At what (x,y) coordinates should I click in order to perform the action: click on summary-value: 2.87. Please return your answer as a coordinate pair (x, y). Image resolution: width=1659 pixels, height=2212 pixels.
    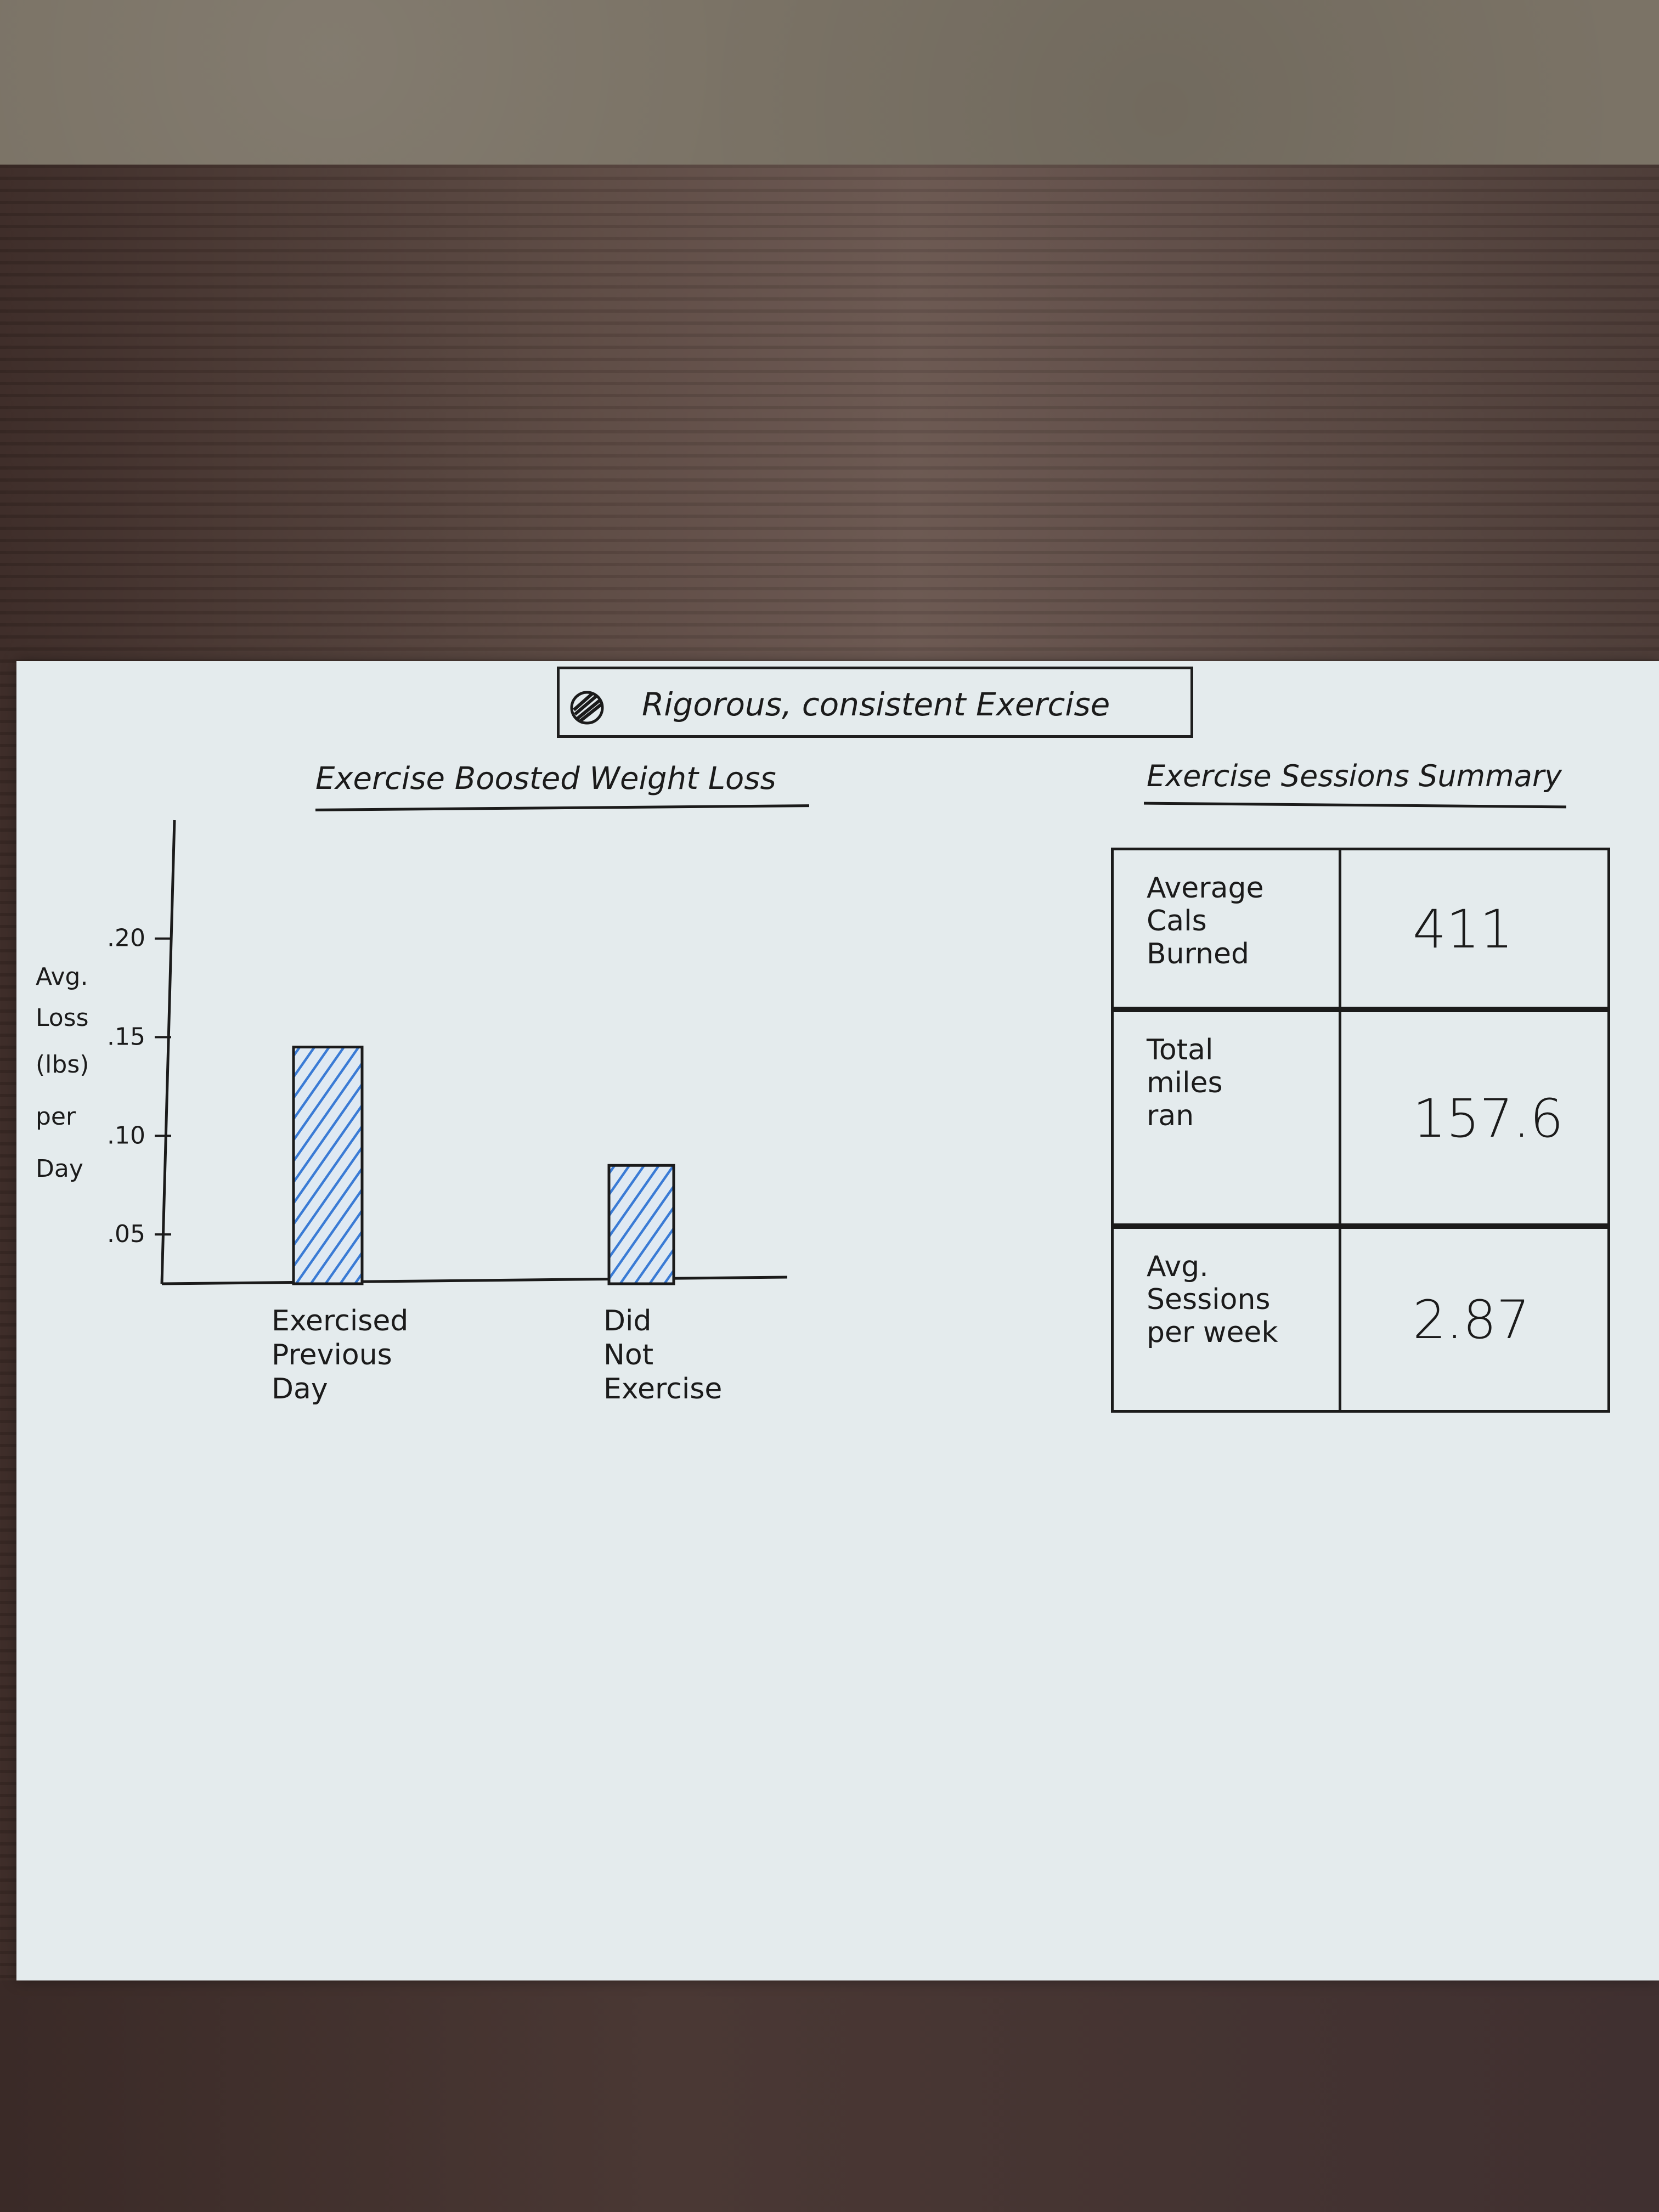
    Looking at the image, I should click on (1472, 1320).